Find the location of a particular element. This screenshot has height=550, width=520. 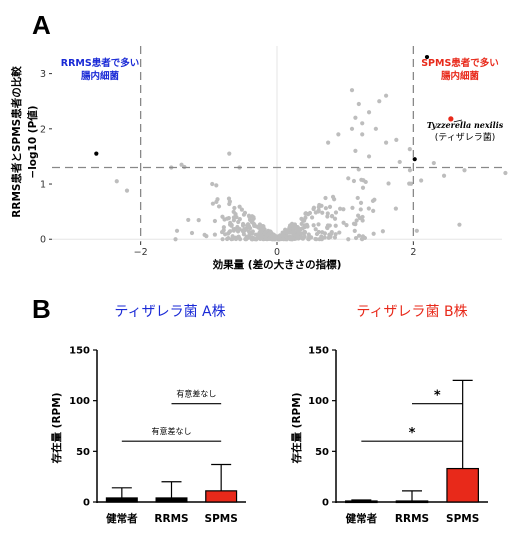

y-tick-label: 100 is located at coordinates (79, 401).